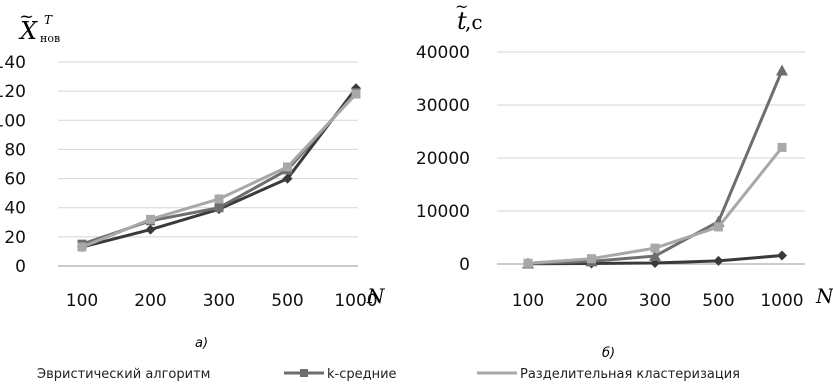  Describe the element at coordinates (824, 296) in the screenshot. I see `chart-b-xlabel: N` at that location.